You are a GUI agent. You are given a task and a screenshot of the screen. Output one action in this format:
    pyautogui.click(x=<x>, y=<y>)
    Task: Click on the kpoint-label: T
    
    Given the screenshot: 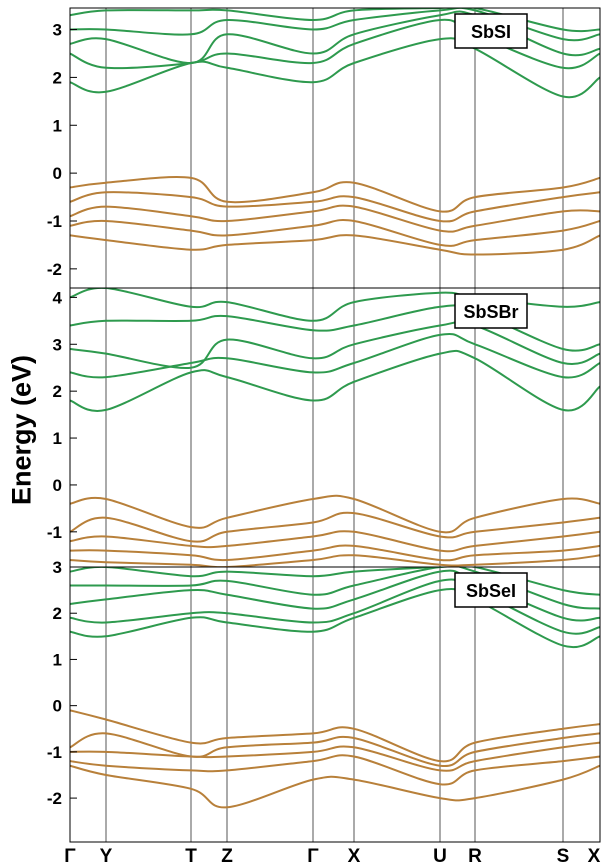 What is the action you would take?
    pyautogui.click(x=191, y=855)
    